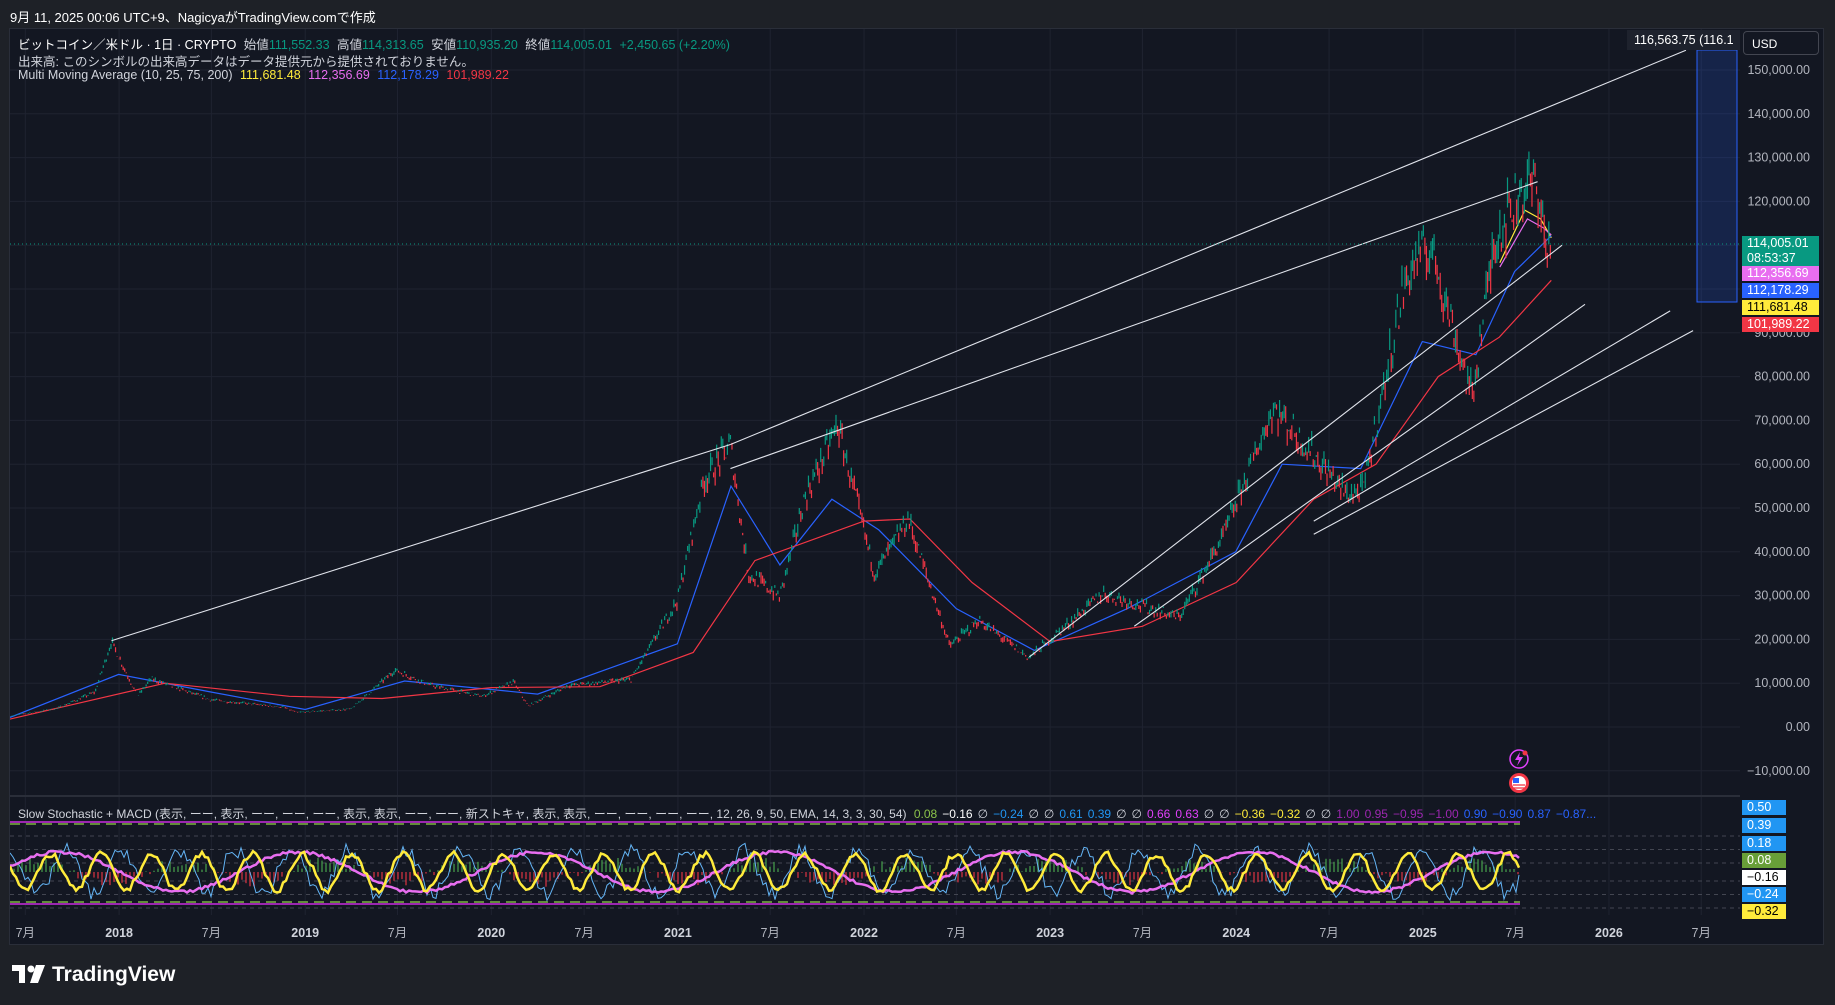 The height and width of the screenshot is (1005, 1835). What do you see at coordinates (1778, 70) in the screenshot?
I see `price-tick-label: 150,000.00` at bounding box center [1778, 70].